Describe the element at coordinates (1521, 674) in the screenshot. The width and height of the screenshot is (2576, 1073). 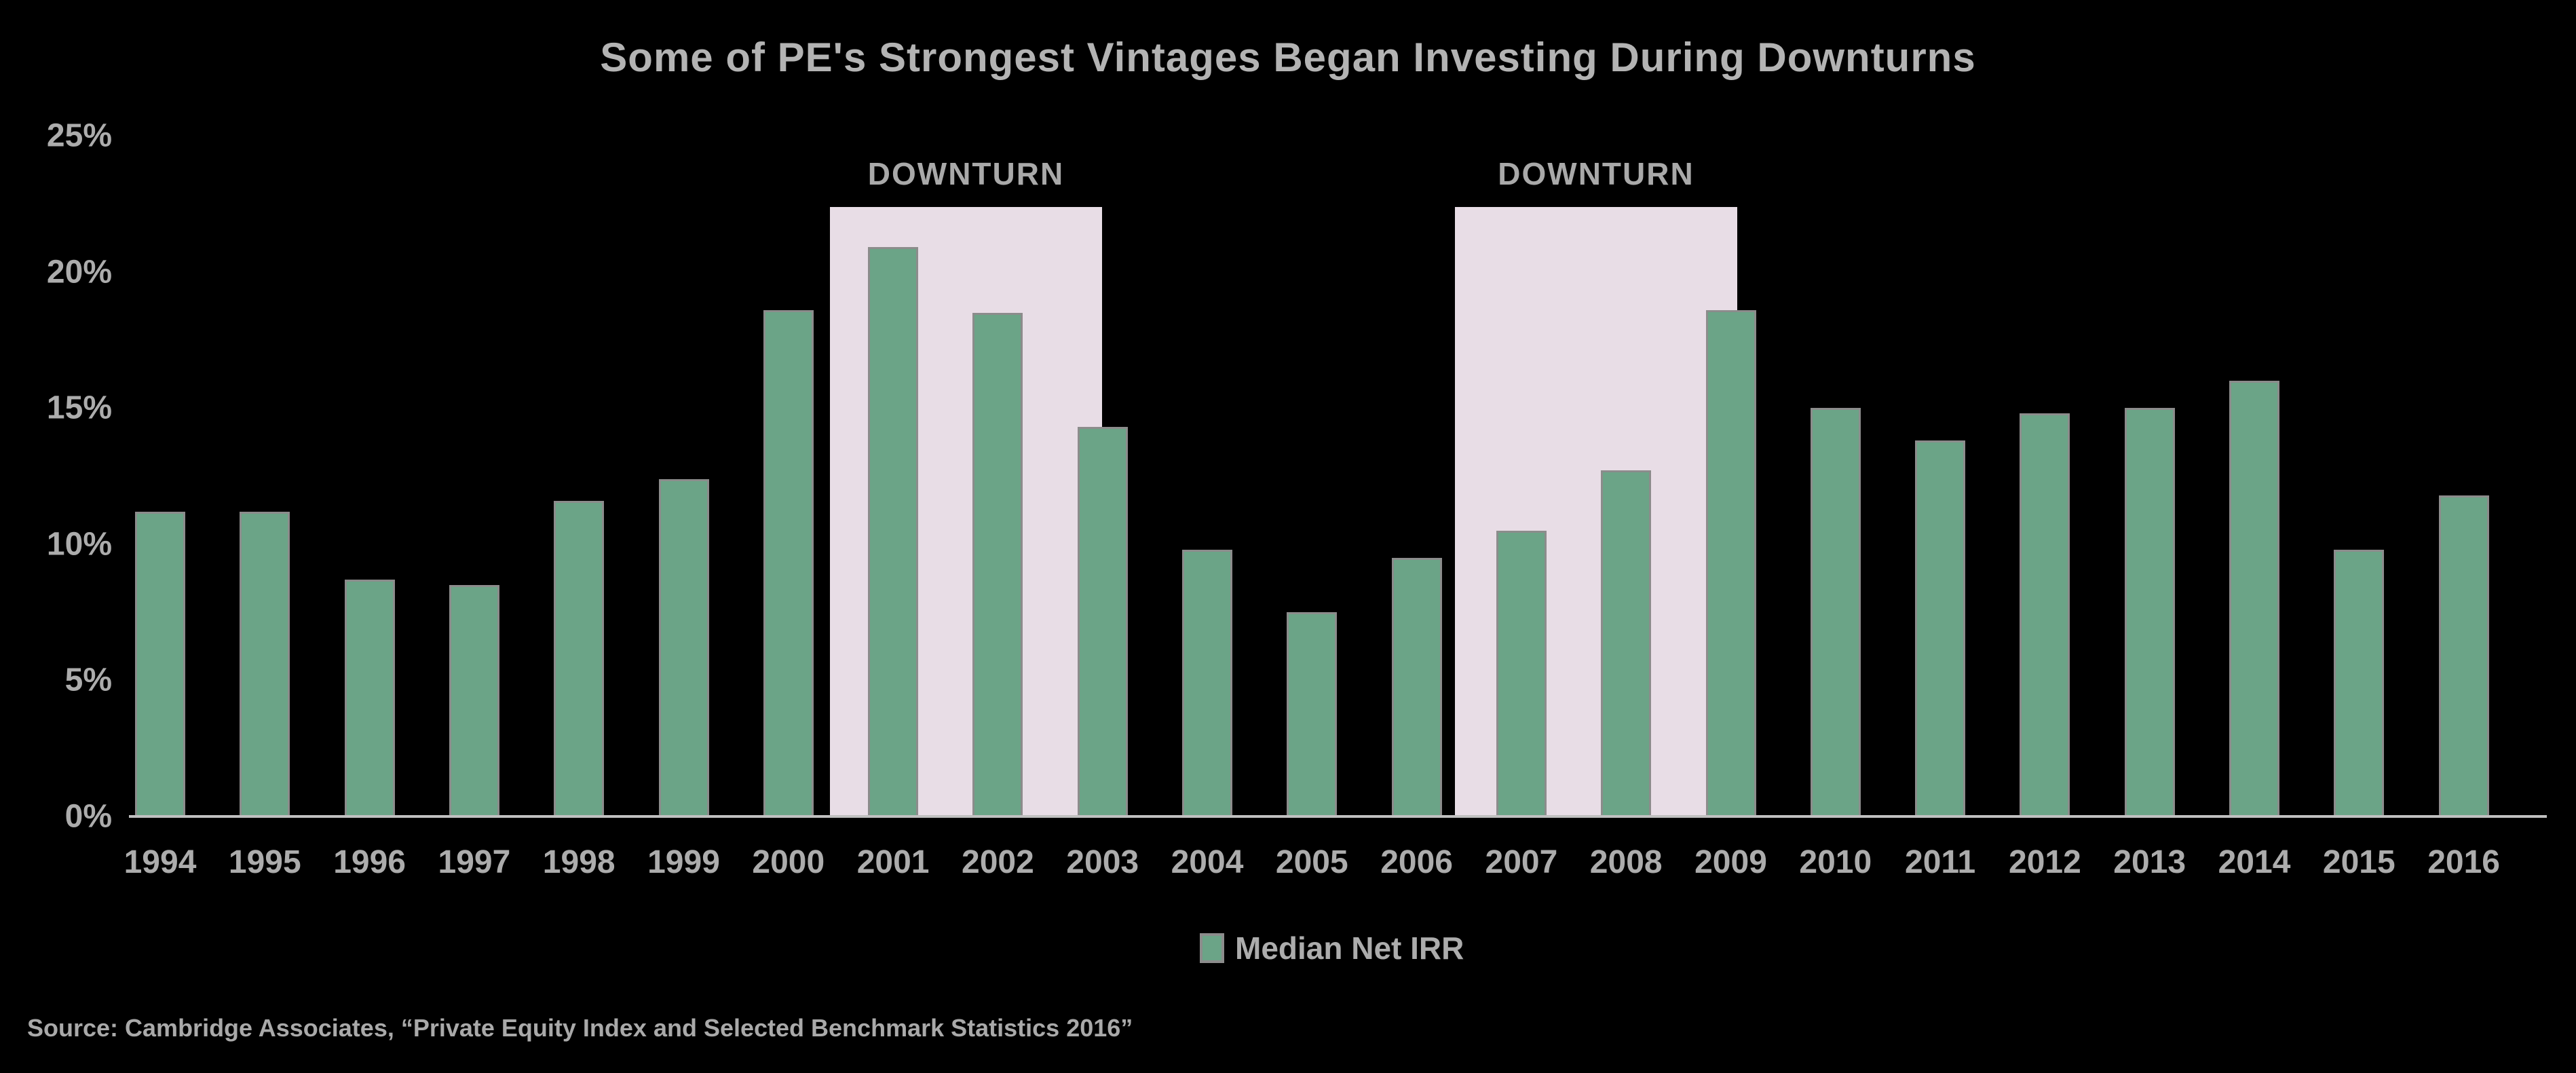
I see `bar-2007` at that location.